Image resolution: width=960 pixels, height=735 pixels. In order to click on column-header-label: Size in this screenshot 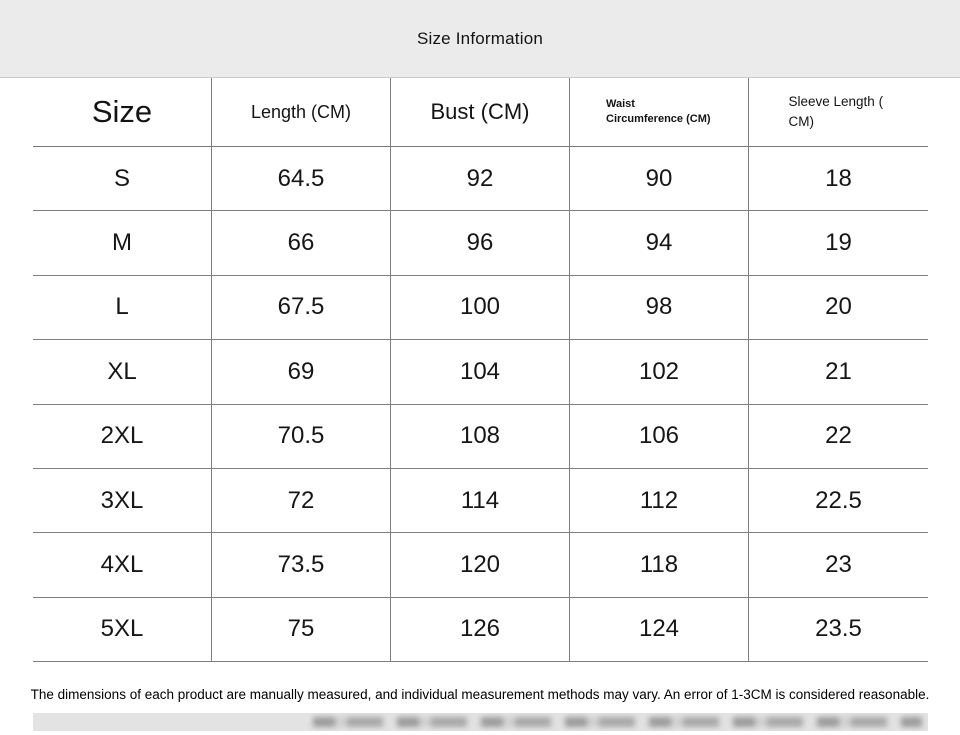, I will do `click(122, 111)`.